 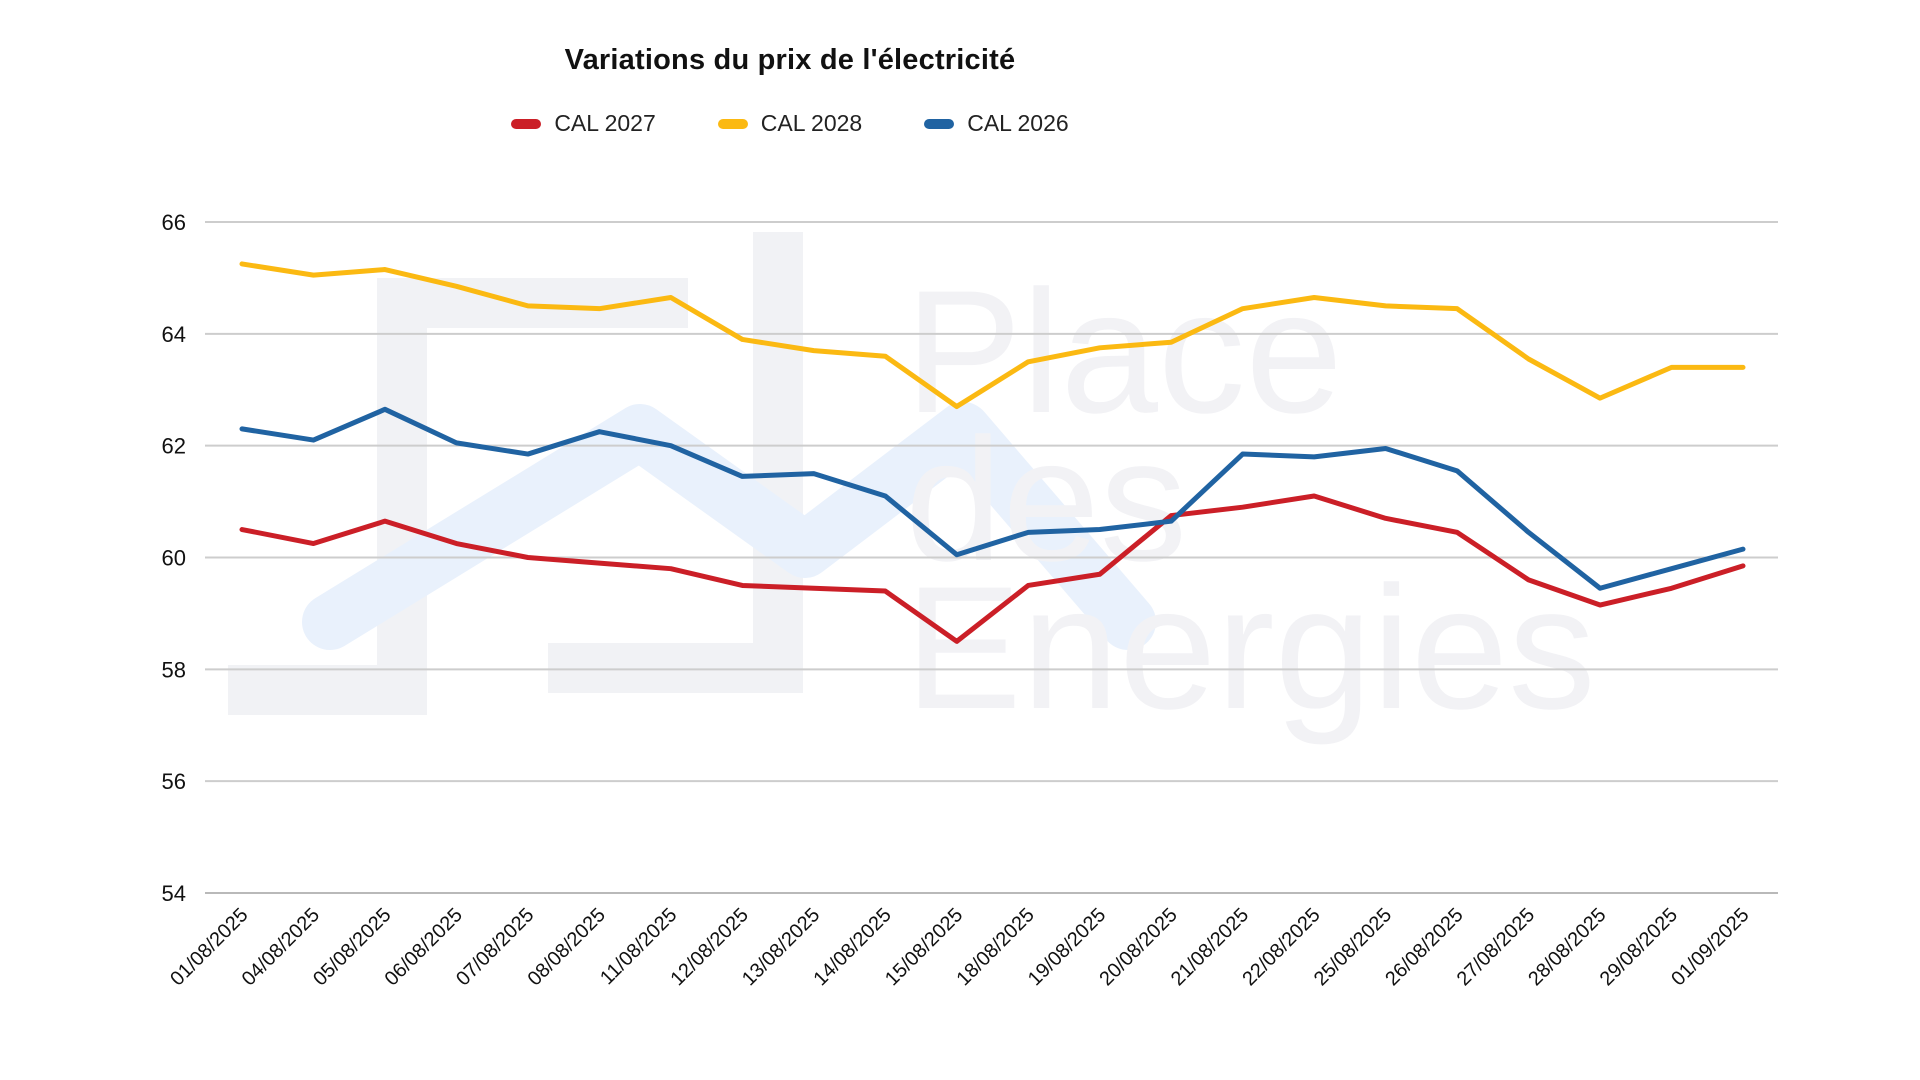 What do you see at coordinates (1710, 947) in the screenshot?
I see `x-tick-label: 01/09/2025` at bounding box center [1710, 947].